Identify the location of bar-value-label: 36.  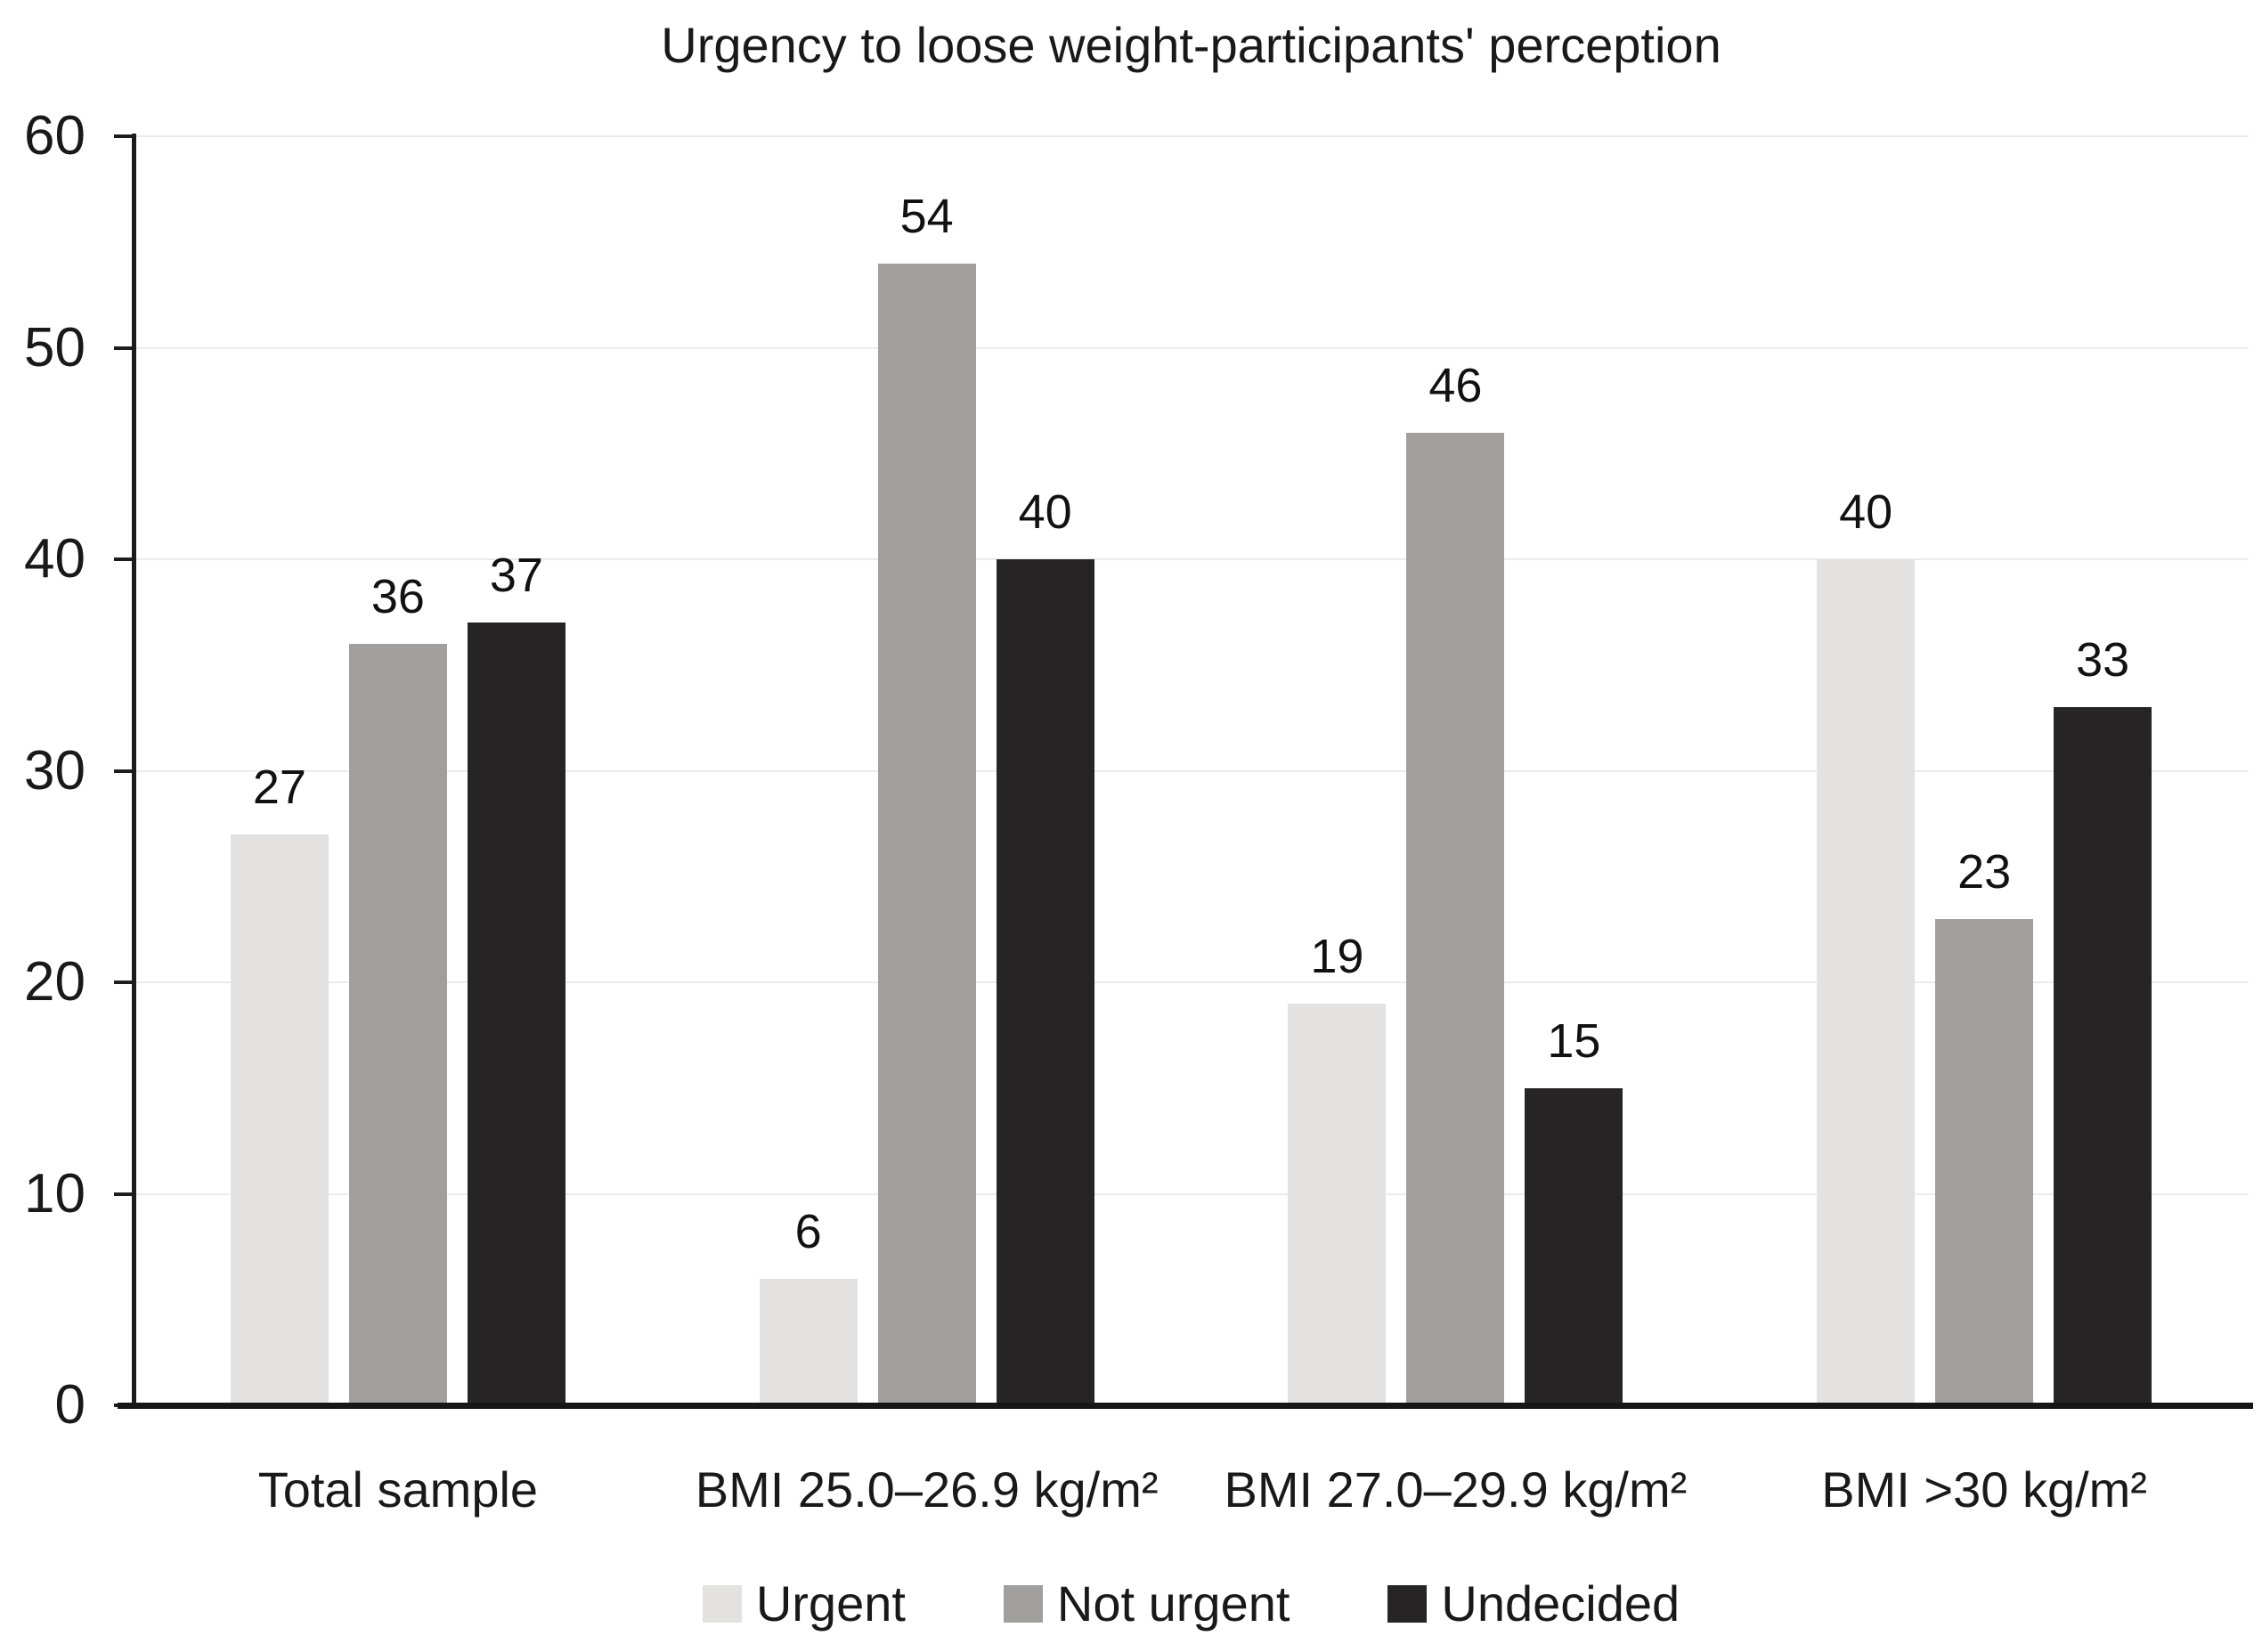
(397, 596).